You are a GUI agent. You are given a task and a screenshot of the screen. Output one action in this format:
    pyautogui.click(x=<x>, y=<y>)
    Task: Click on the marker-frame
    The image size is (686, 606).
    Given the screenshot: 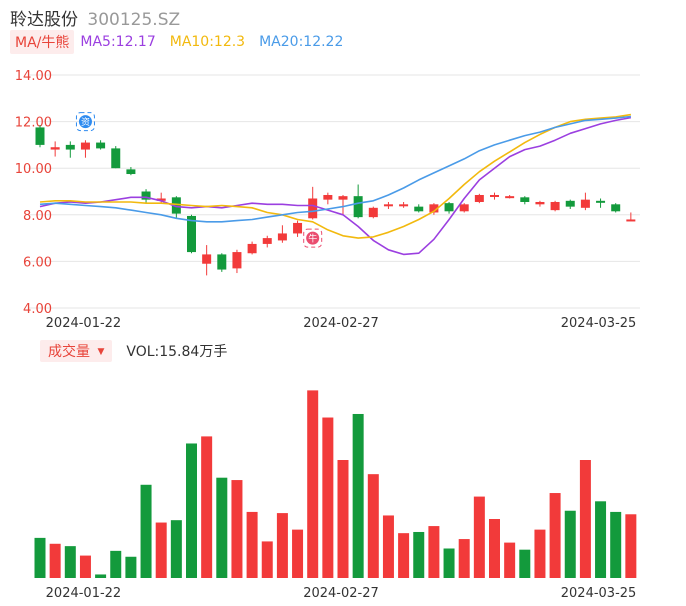 What is the action you would take?
    pyautogui.click(x=85, y=122)
    